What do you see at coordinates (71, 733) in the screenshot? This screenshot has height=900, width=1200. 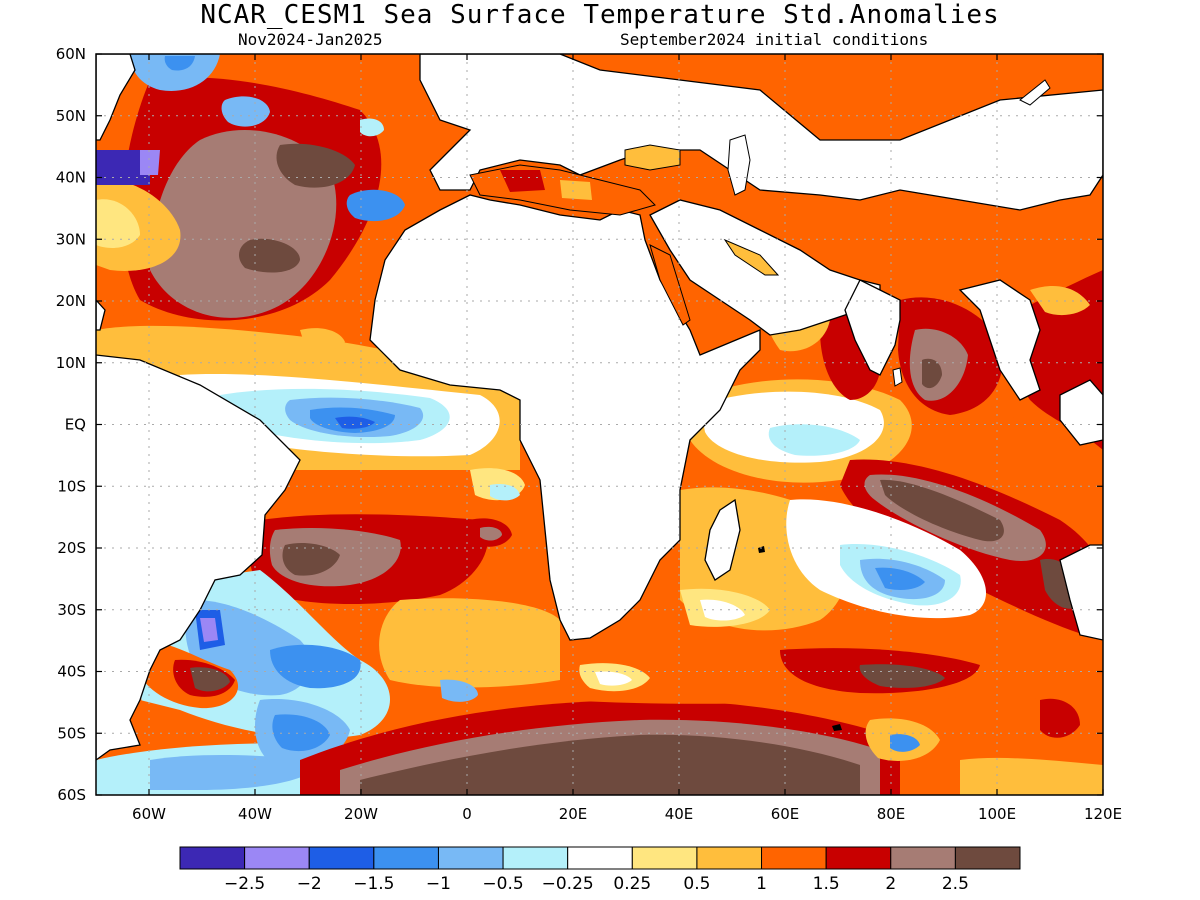 I see `lat-tick-label: 50S` at bounding box center [71, 733].